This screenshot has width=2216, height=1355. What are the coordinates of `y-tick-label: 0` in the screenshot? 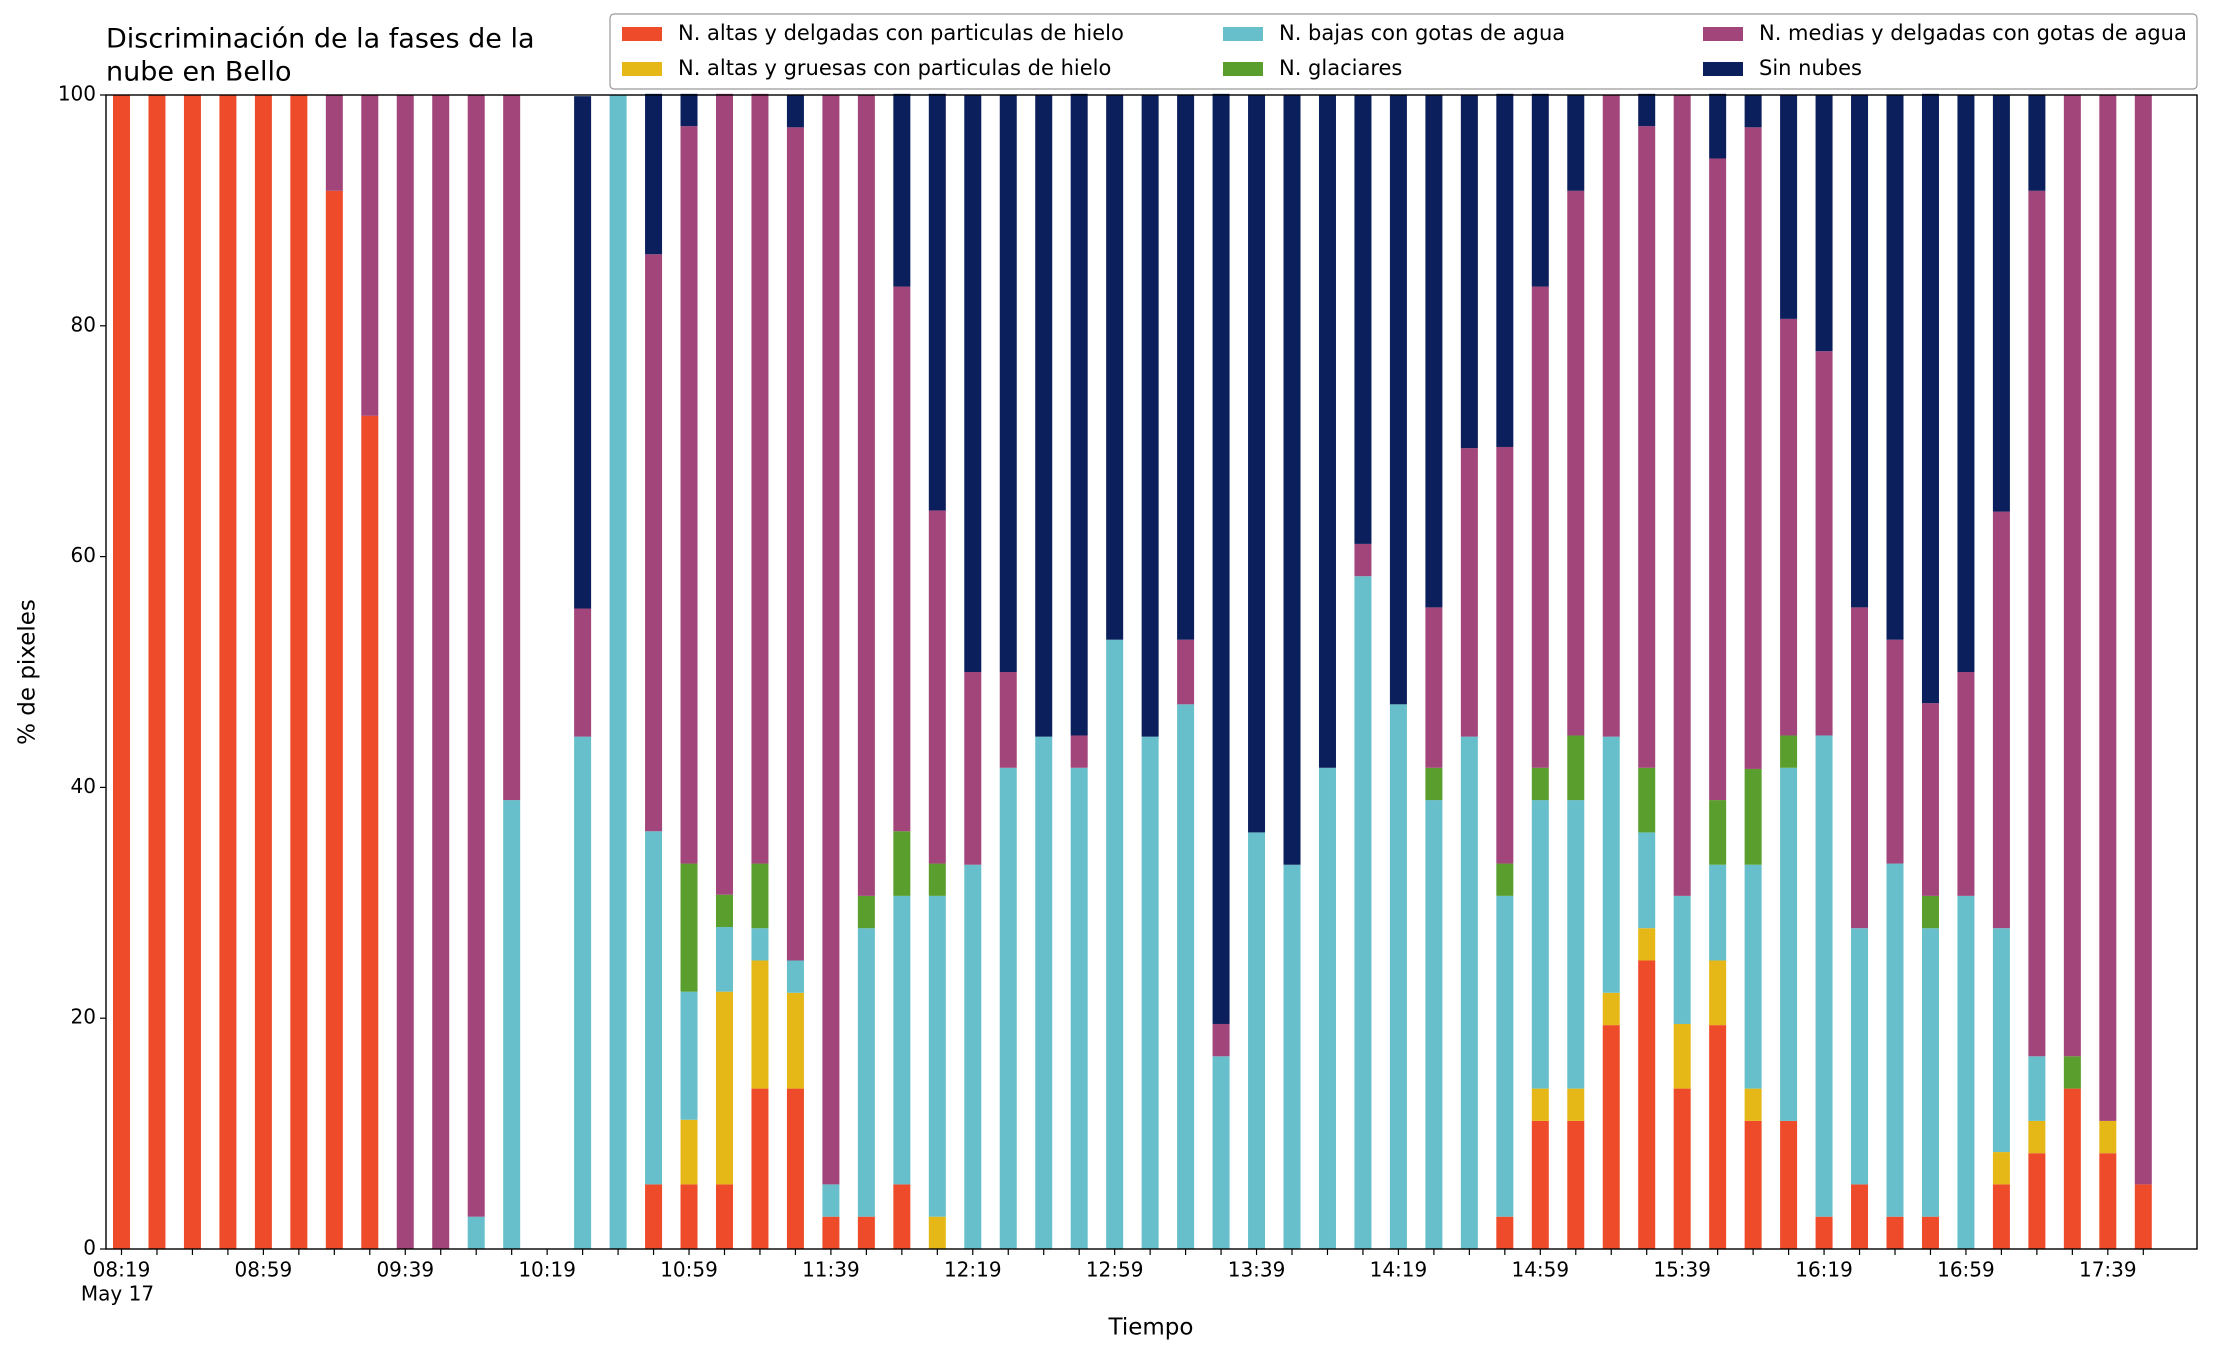 It's located at (89, 1248).